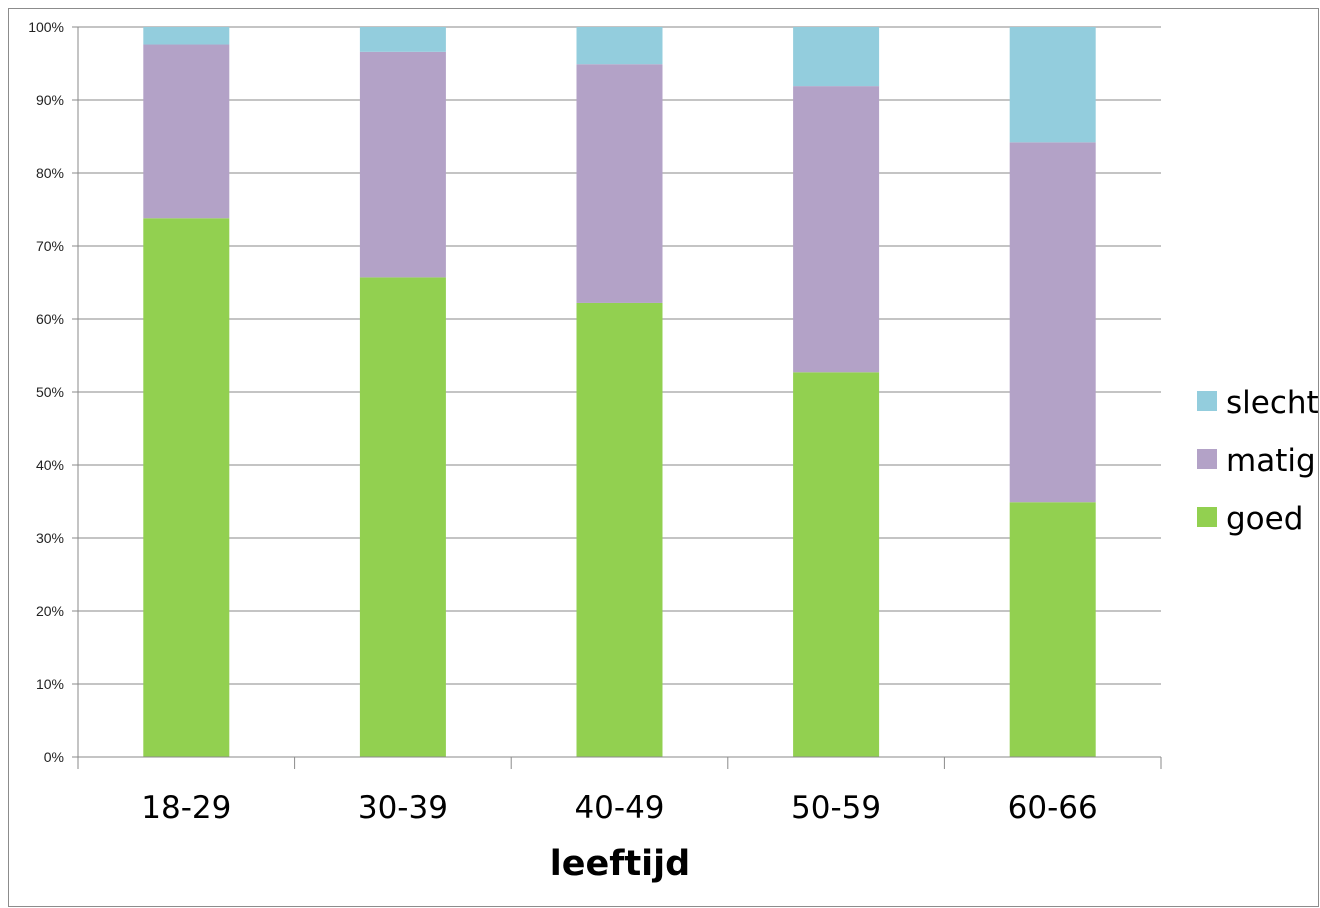 The width and height of the screenshot is (1320, 908). Describe the element at coordinates (50, 246) in the screenshot. I see `y-tick-label: 70%` at that location.